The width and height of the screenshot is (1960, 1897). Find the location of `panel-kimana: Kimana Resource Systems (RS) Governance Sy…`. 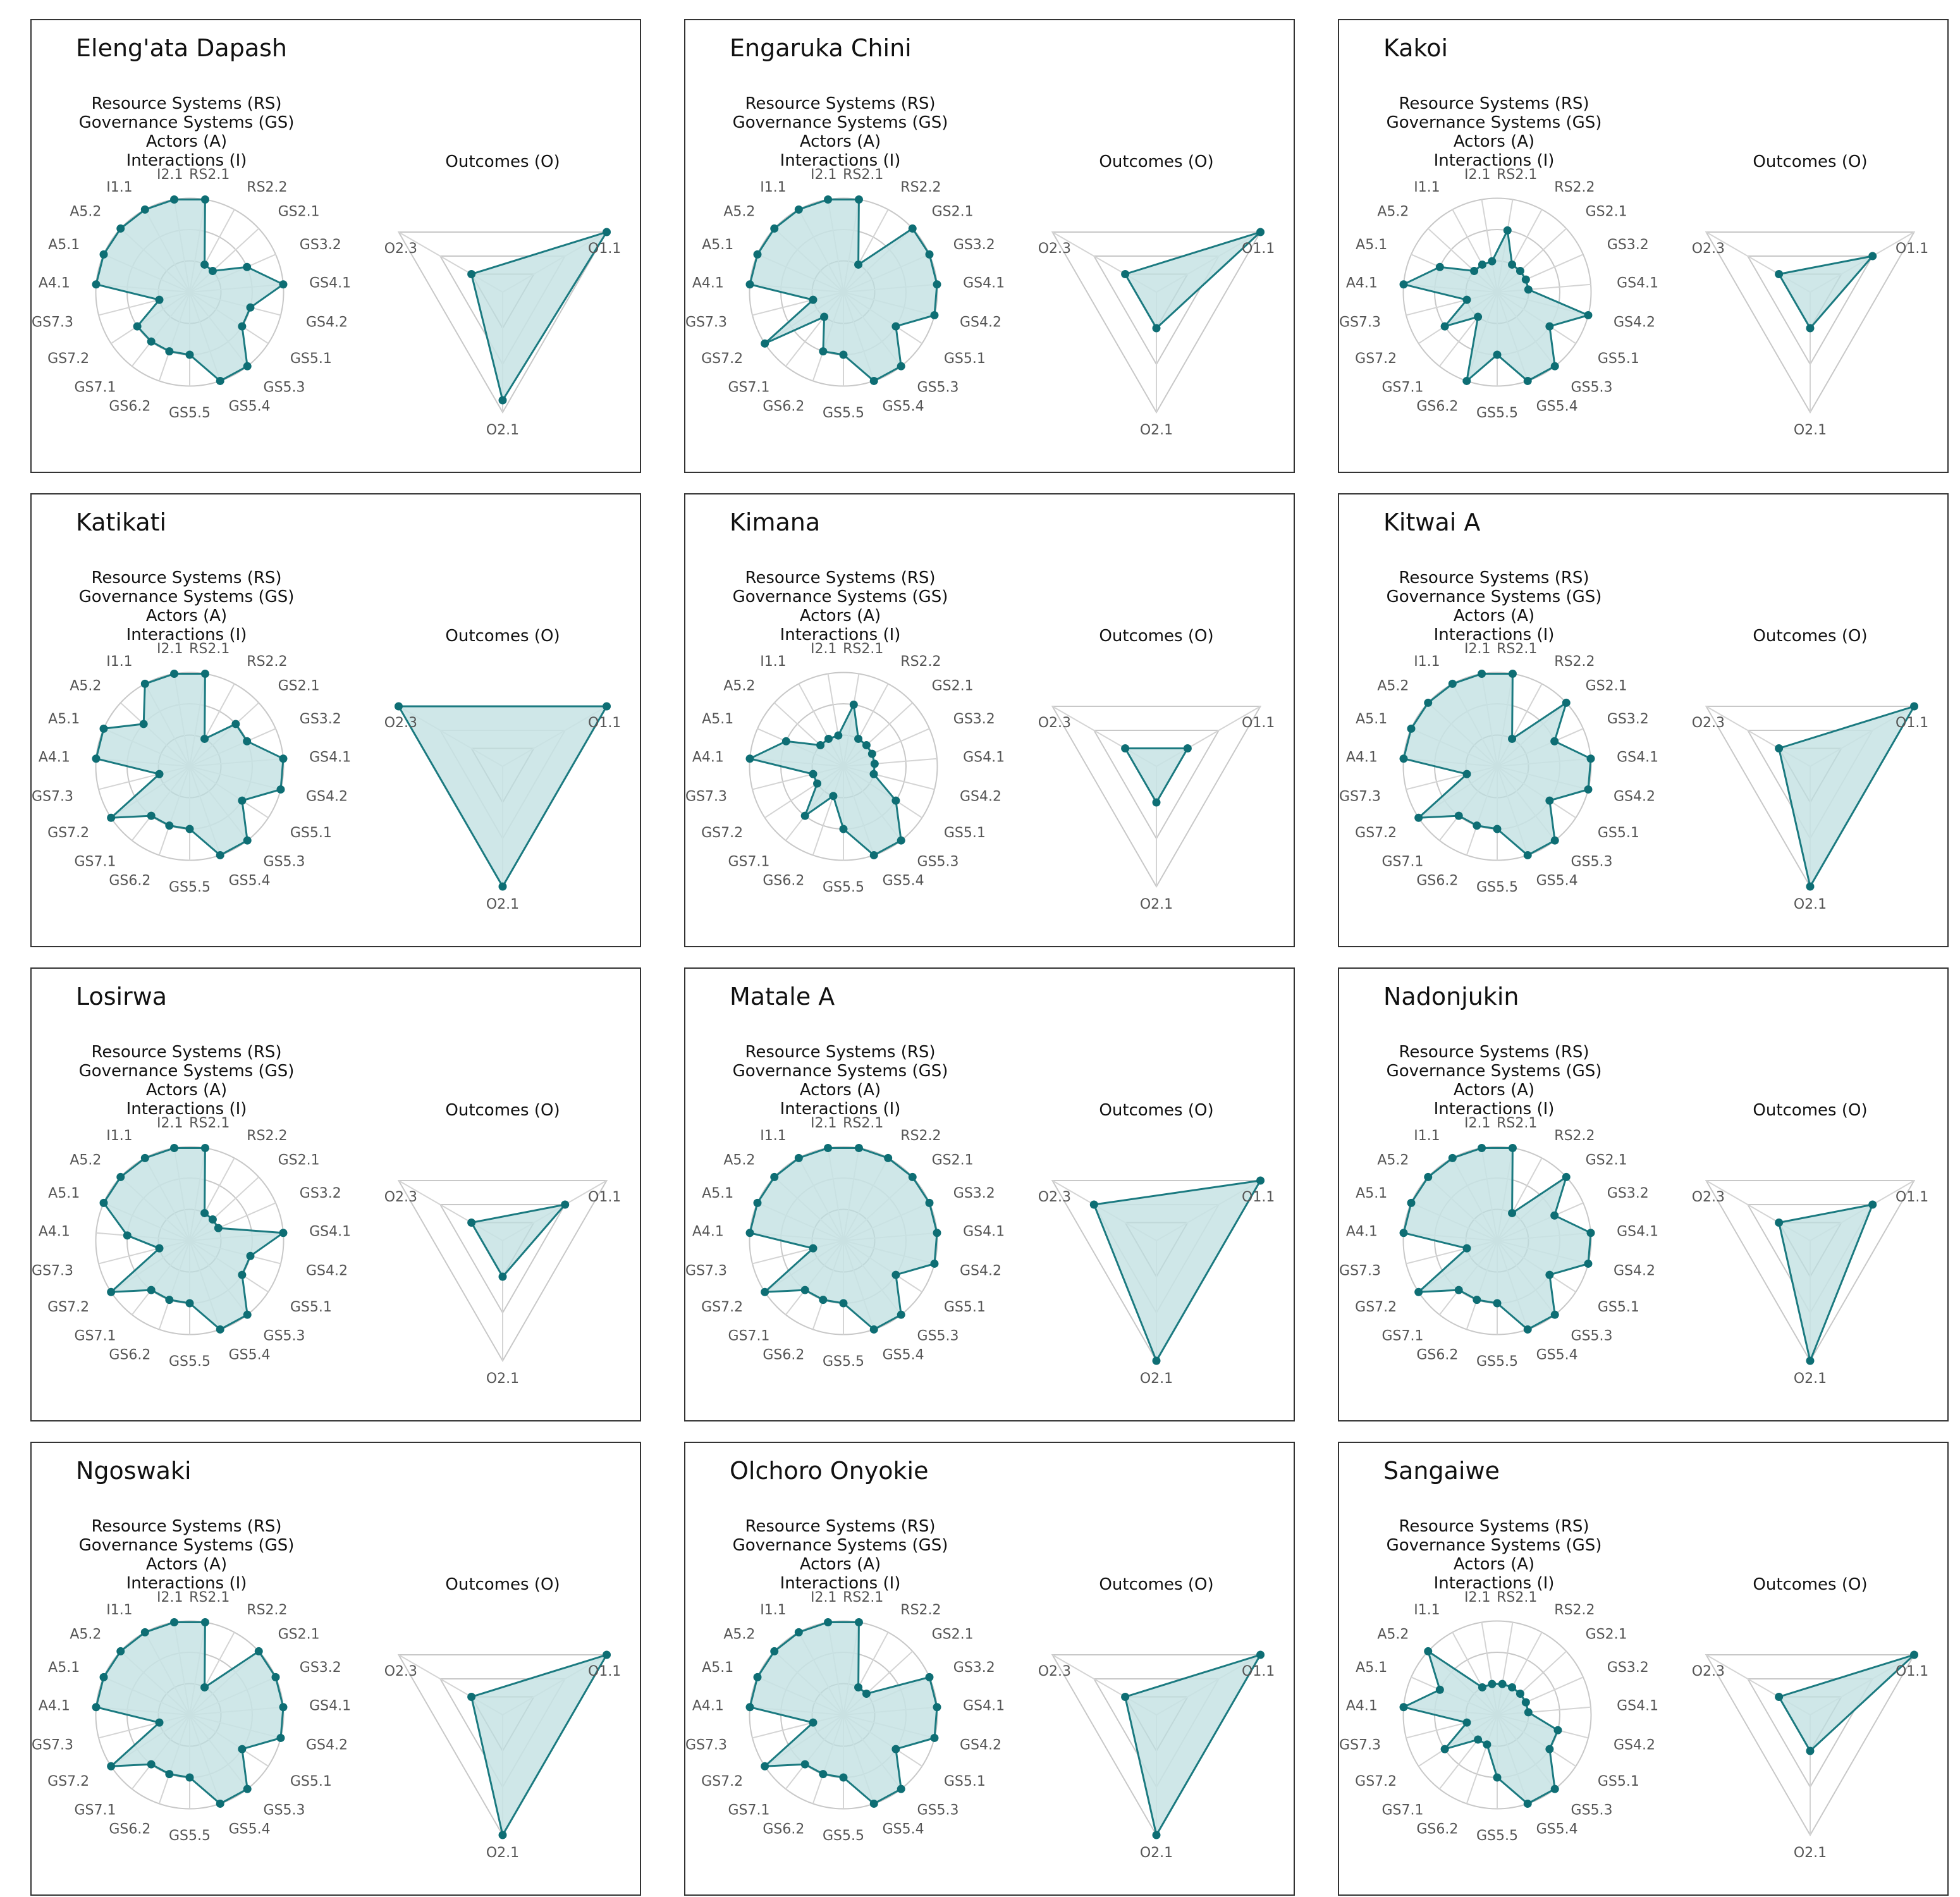

panel-kimana: Kimana Resource Systems (RS) Governance Sy… is located at coordinates (989, 720).